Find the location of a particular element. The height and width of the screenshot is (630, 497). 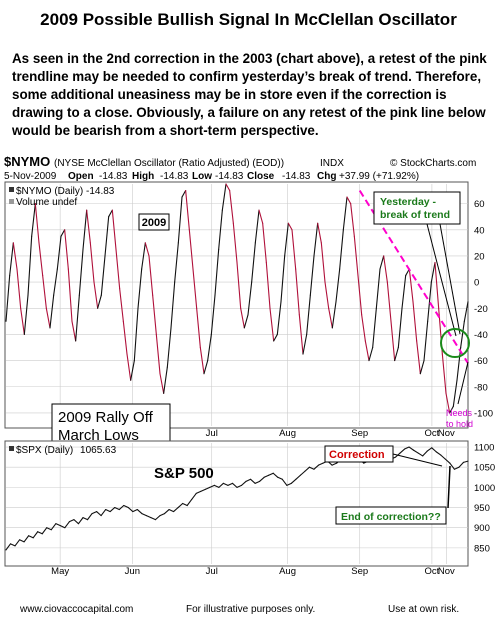

x-tick-label: Oct is located at coordinates (432, 571).